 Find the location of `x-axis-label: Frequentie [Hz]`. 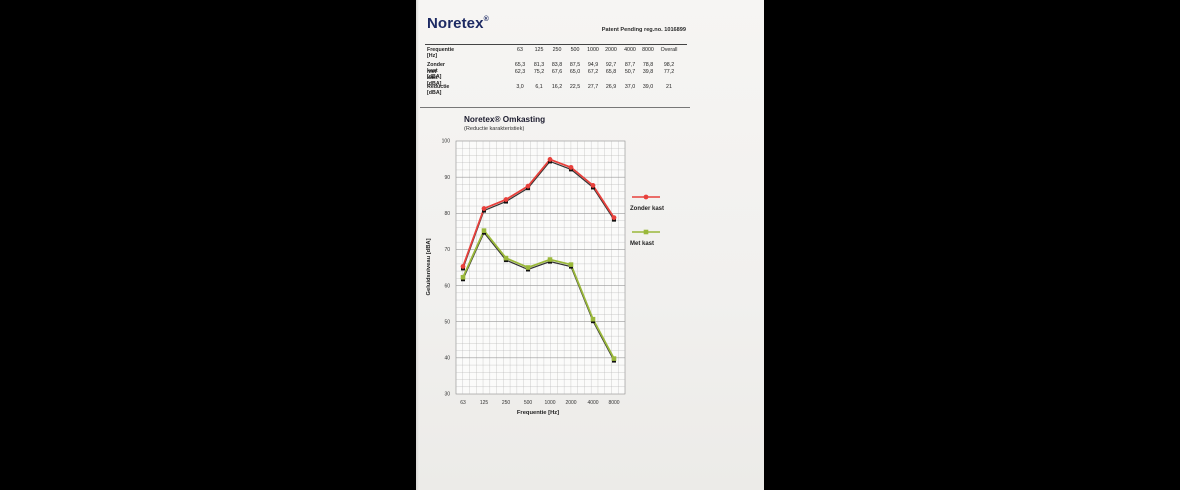

x-axis-label: Frequentie [Hz] is located at coordinates (538, 413).